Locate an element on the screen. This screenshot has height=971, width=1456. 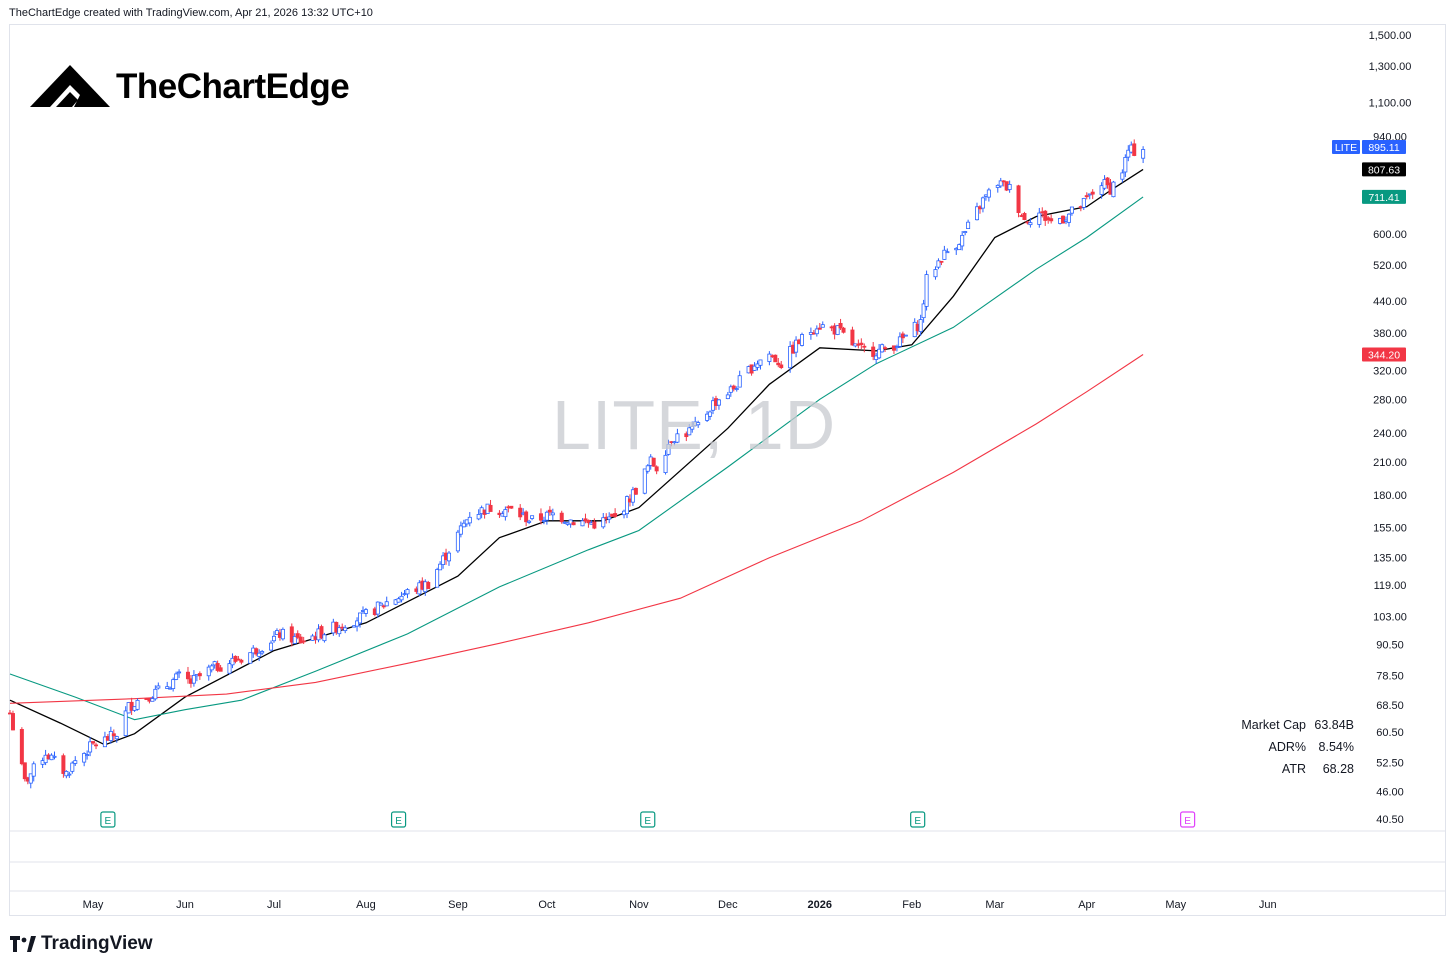
price-tag is located at coordinates (1384, 147).